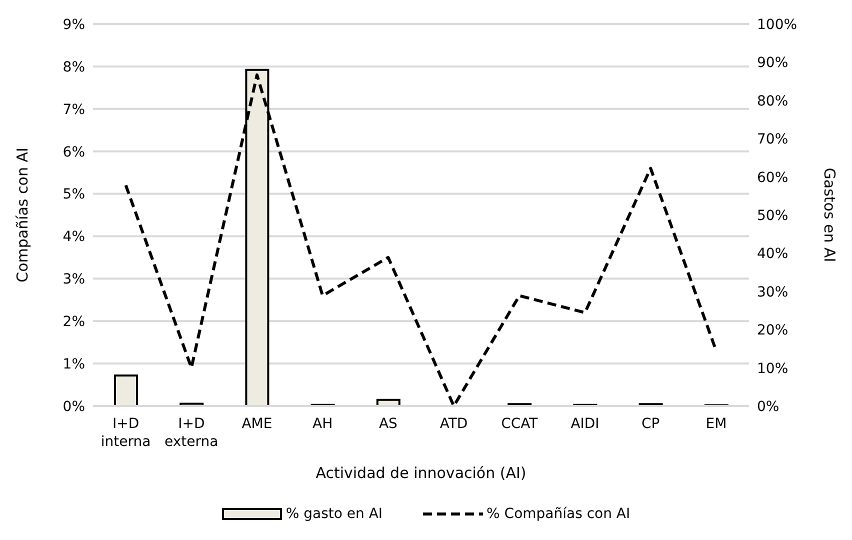  What do you see at coordinates (22, 215) in the screenshot?
I see `y-axis-title: Compañías con AI` at bounding box center [22, 215].